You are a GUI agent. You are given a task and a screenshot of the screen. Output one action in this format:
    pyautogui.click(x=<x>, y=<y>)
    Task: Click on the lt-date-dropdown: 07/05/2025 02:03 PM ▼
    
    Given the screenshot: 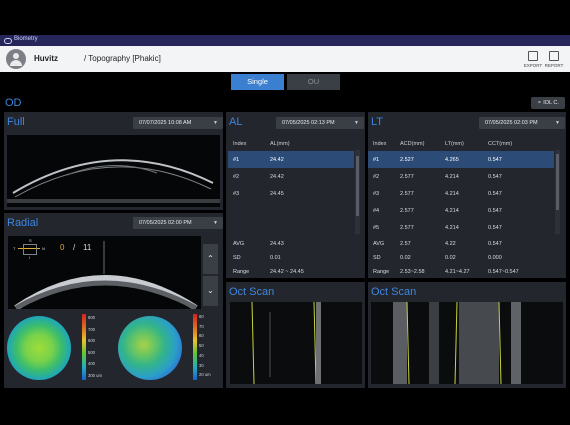 What is the action you would take?
    pyautogui.click(x=522, y=123)
    